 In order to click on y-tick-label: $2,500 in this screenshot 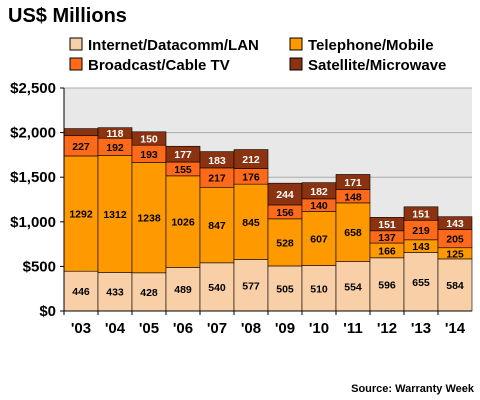, I will do `click(33, 88)`.